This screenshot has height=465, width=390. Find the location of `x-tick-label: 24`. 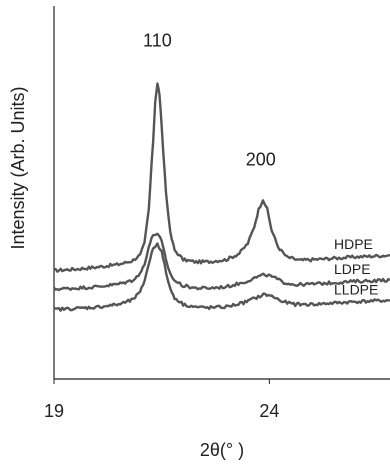

x-tick-label: 24 is located at coordinates (269, 411).